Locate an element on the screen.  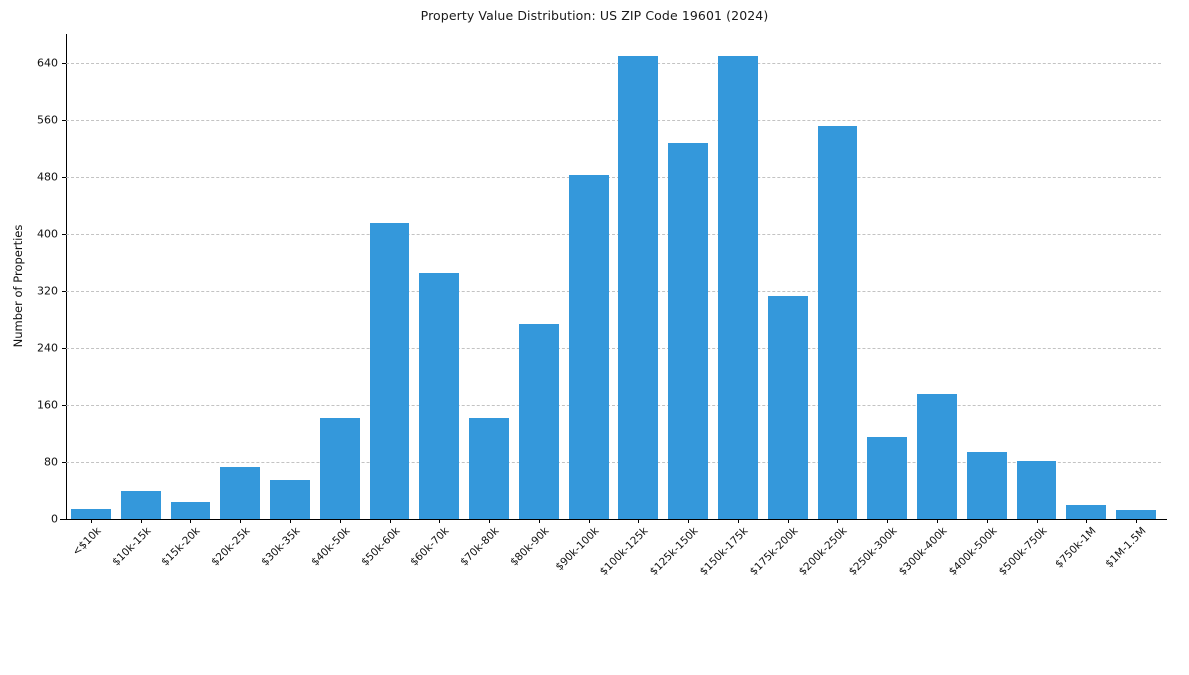
y-tick-label: 0 is located at coordinates (54, 519).